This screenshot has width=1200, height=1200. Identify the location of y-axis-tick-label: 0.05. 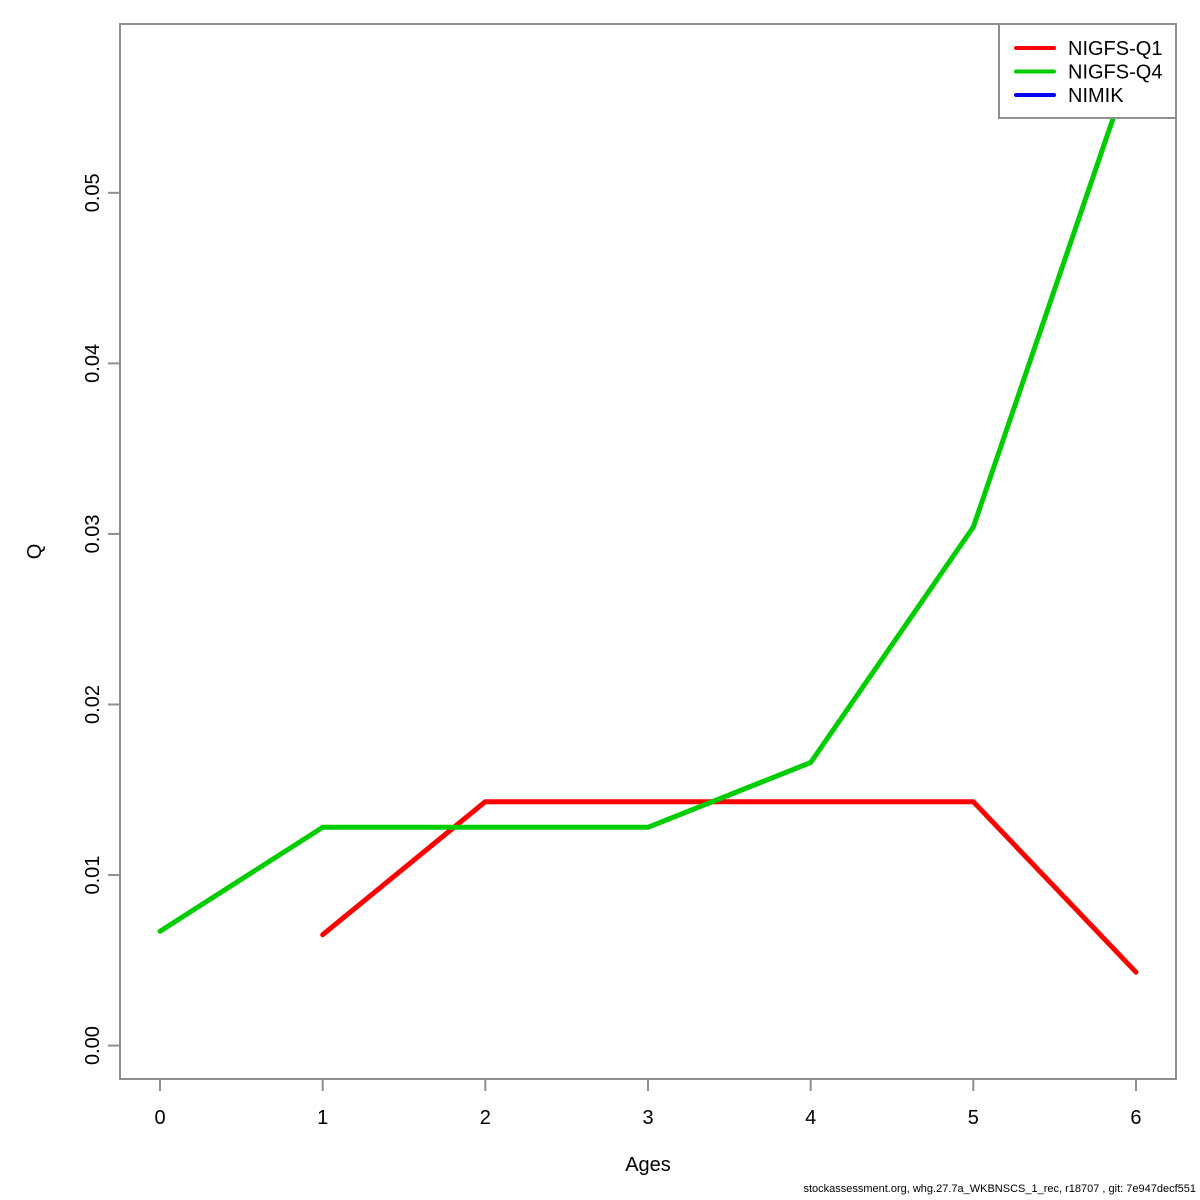
(93, 192).